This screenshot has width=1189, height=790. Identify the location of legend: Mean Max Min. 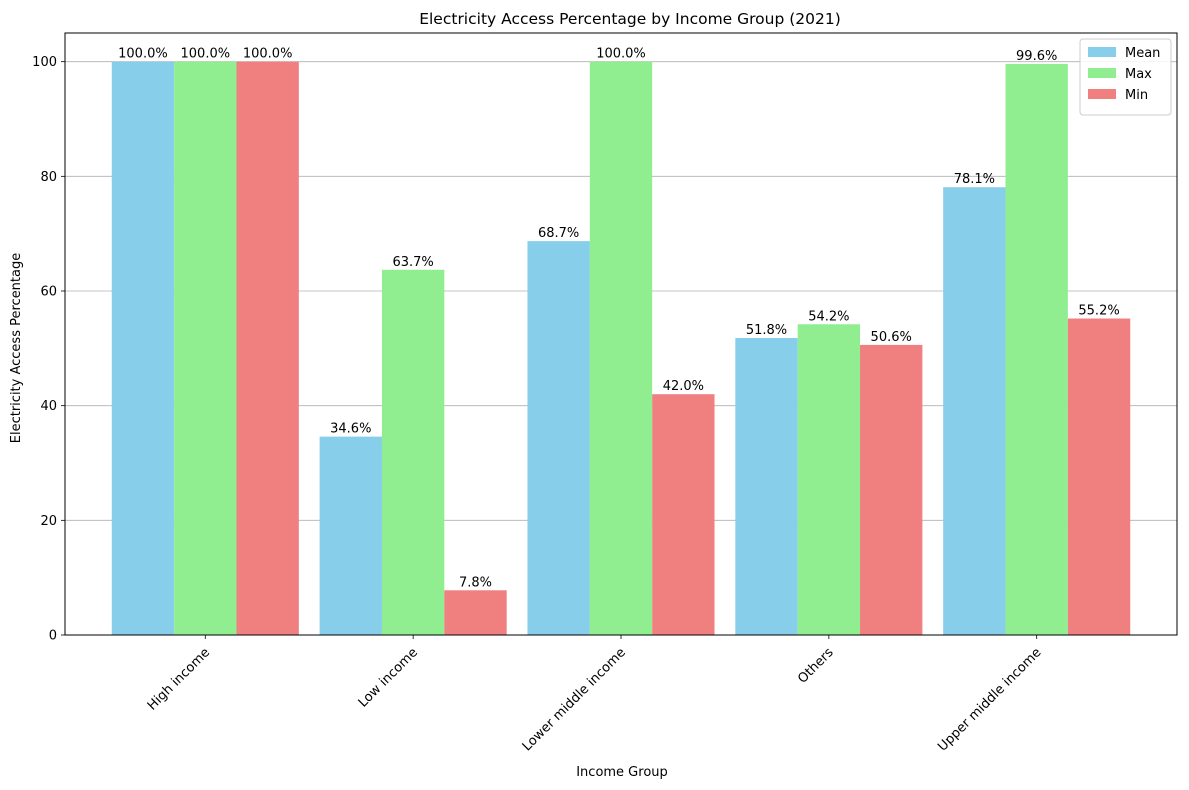
(1125, 77).